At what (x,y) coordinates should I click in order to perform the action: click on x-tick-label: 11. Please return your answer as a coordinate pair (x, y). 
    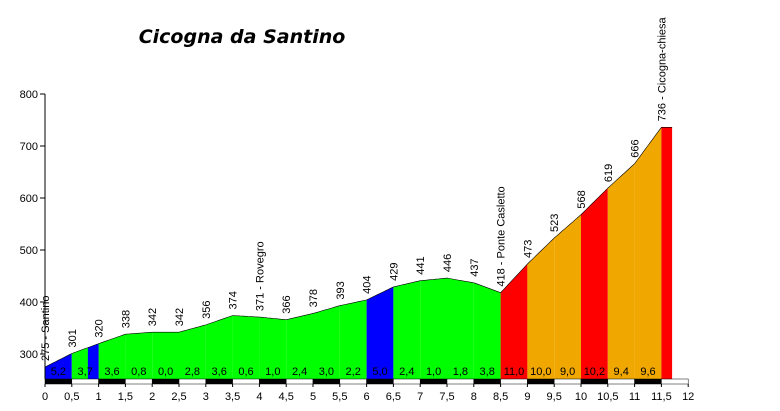
    Looking at the image, I should click on (634, 397).